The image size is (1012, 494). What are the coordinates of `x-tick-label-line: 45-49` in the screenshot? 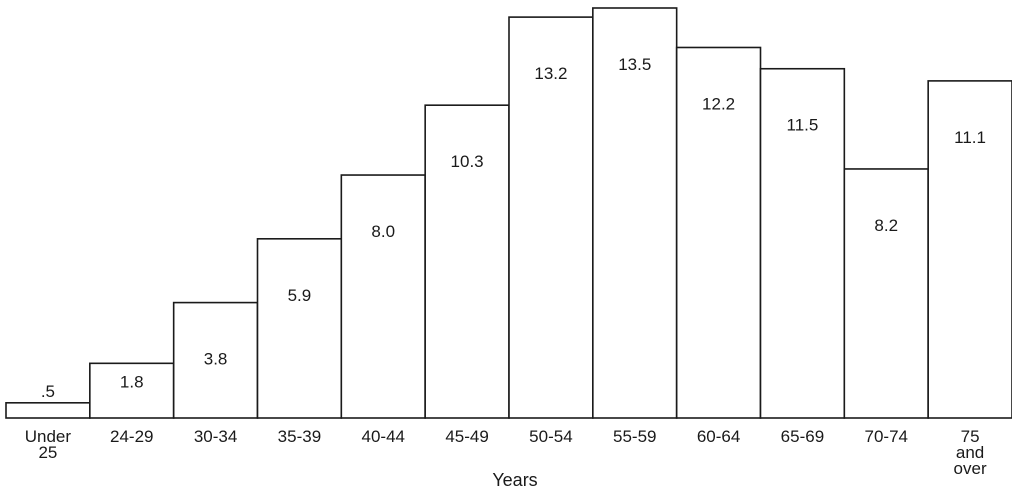 It's located at (466, 436).